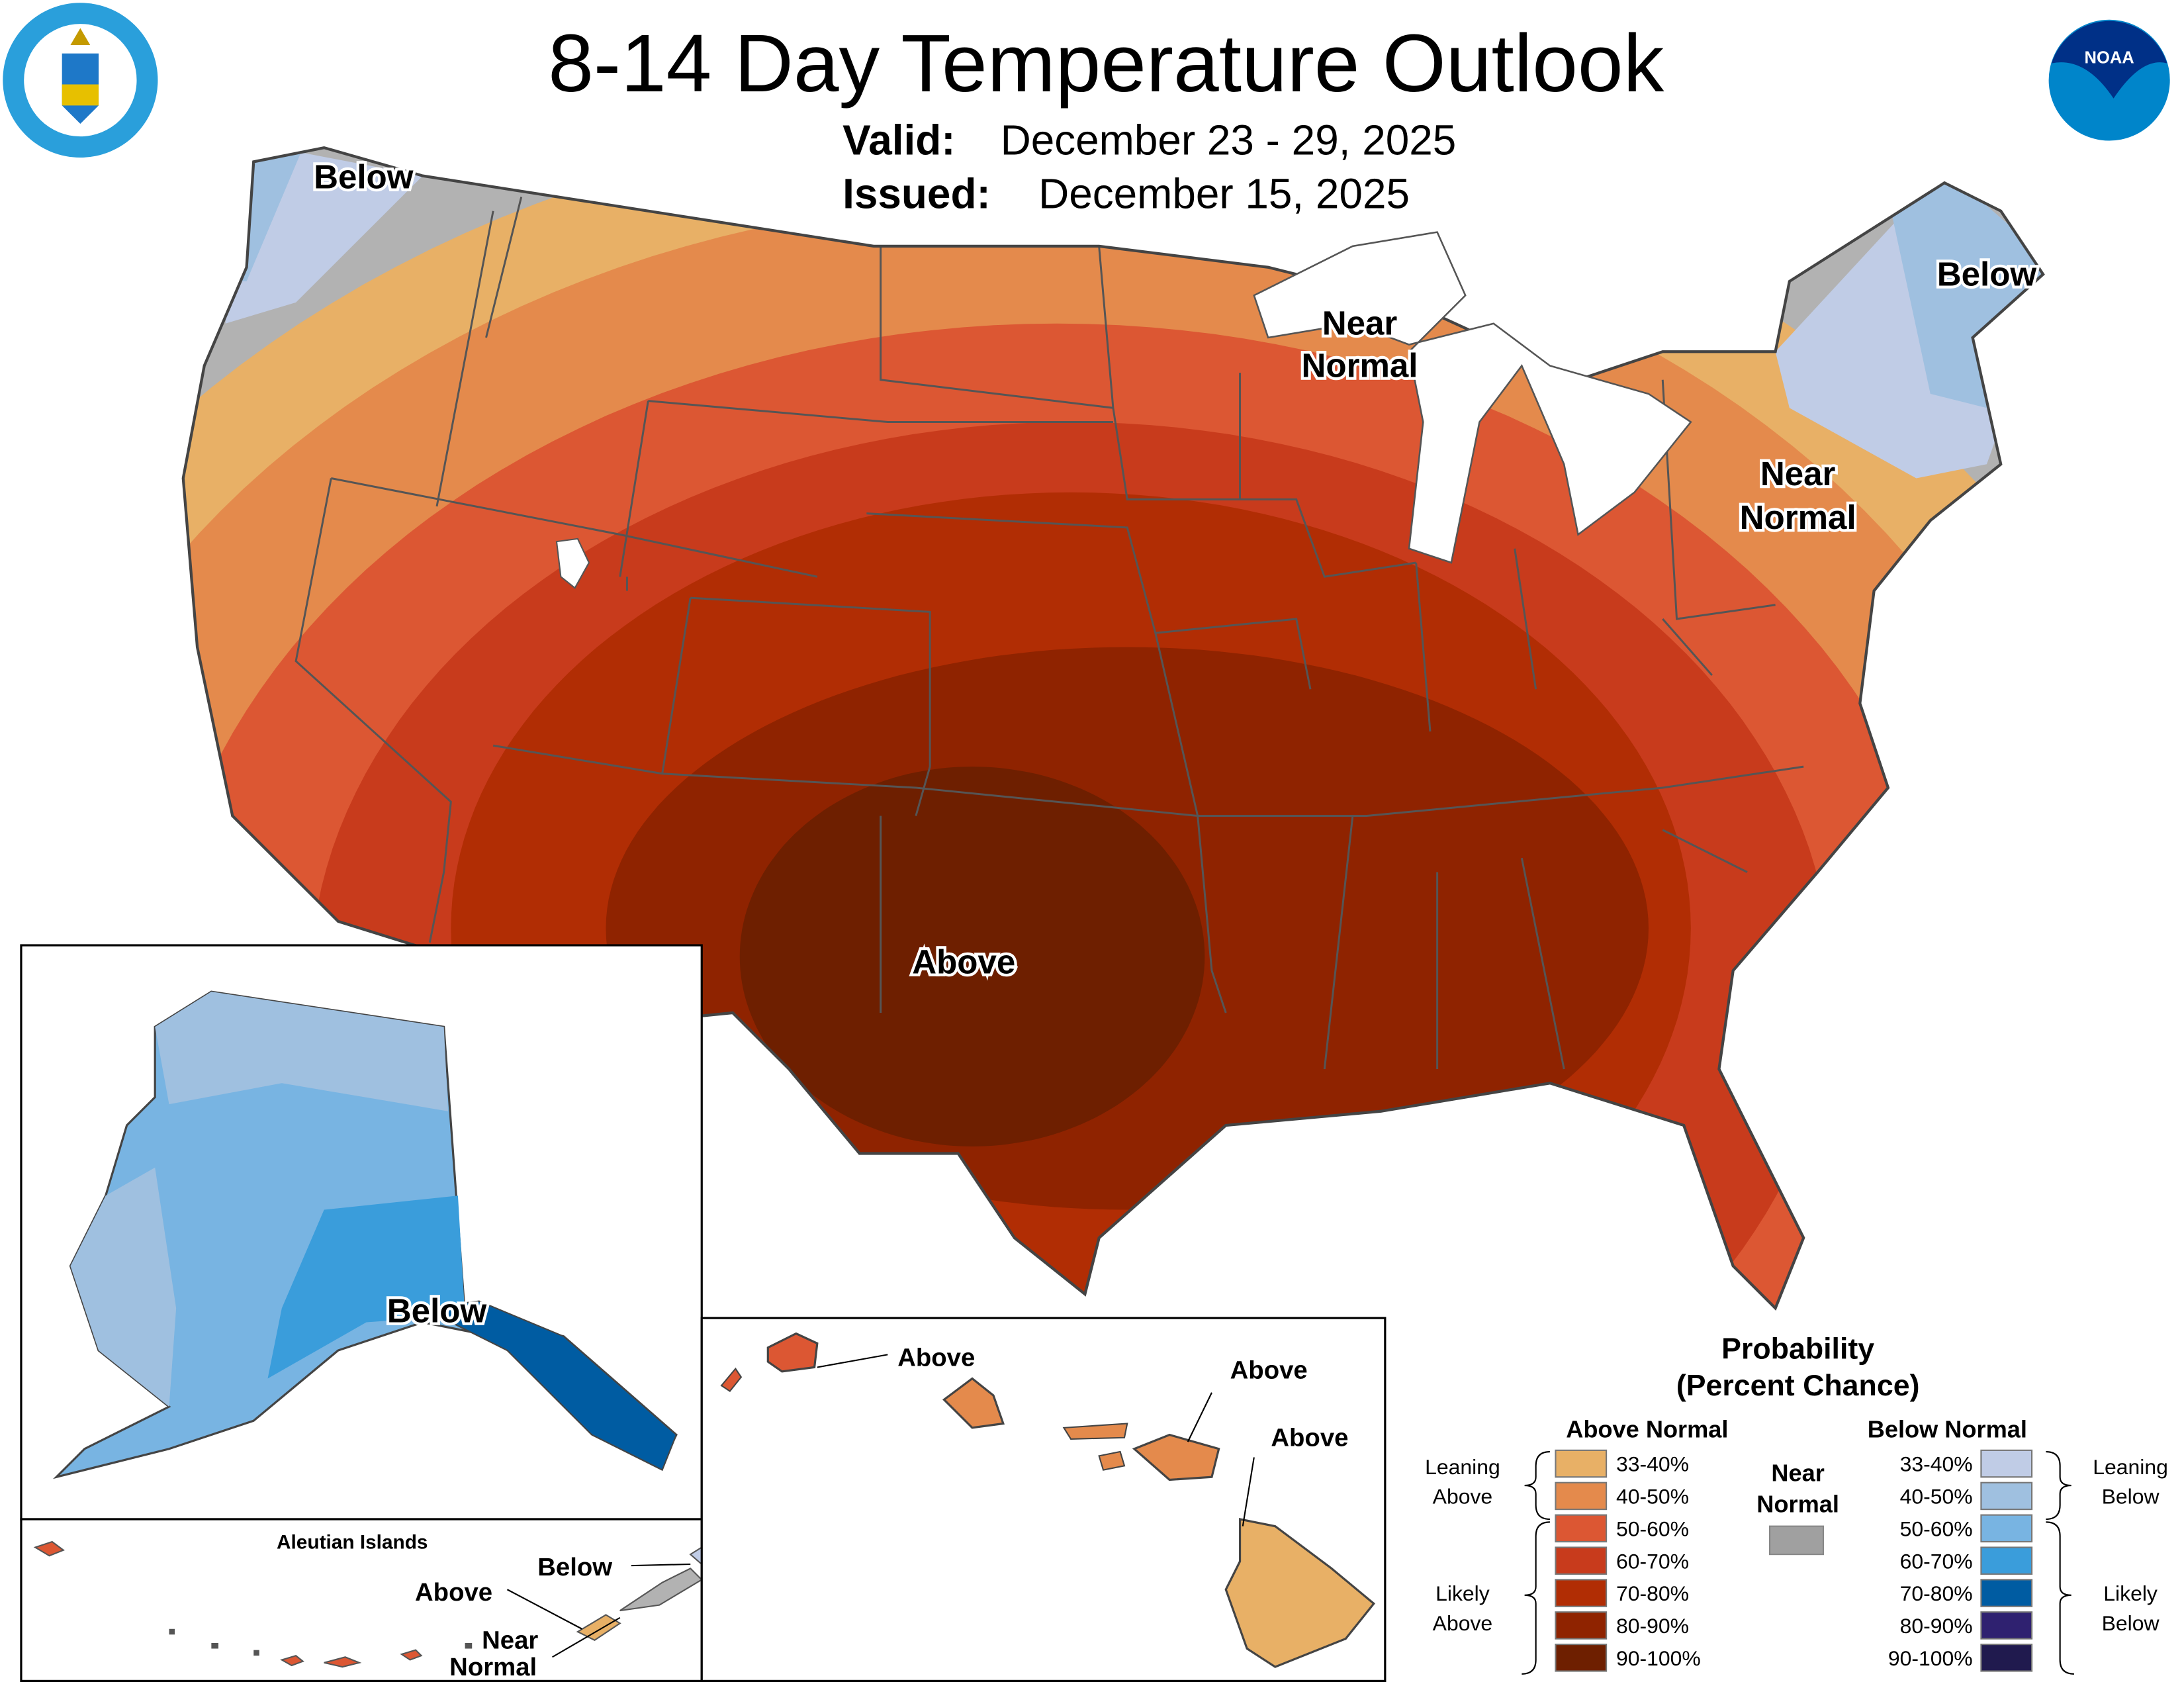 This screenshot has height=1688, width=2184. I want to click on legend-leaning-below-2: Below, so click(2131, 1497).